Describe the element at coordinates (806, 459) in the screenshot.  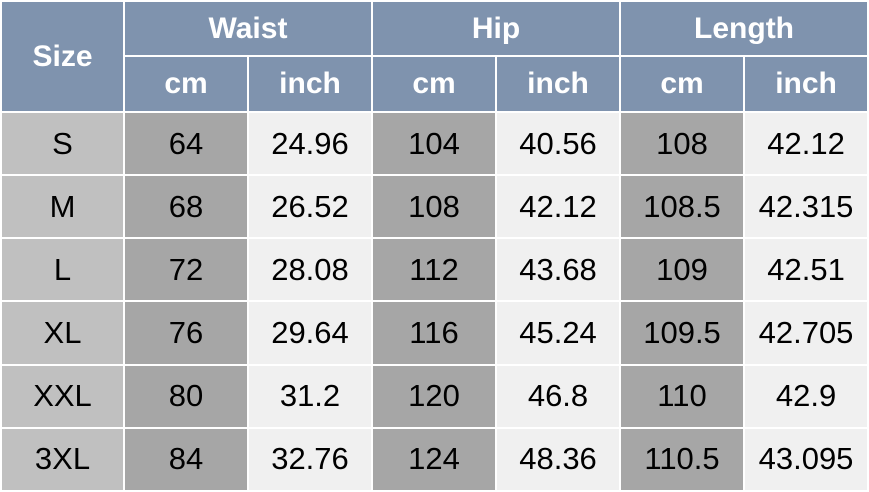
I see `measurement-cell: 43.095` at that location.